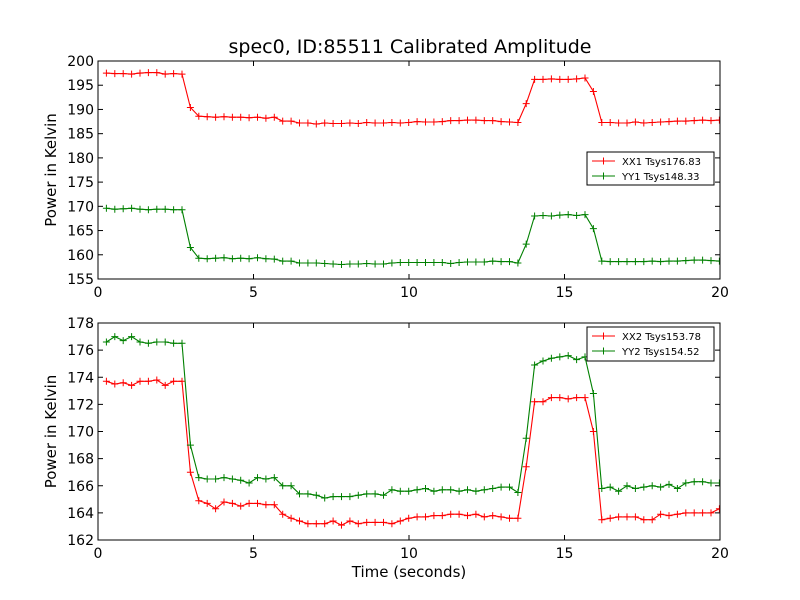 This screenshot has width=800, height=600. What do you see at coordinates (51, 432) in the screenshot?
I see `y-axis-label: Power in Kelvin` at bounding box center [51, 432].